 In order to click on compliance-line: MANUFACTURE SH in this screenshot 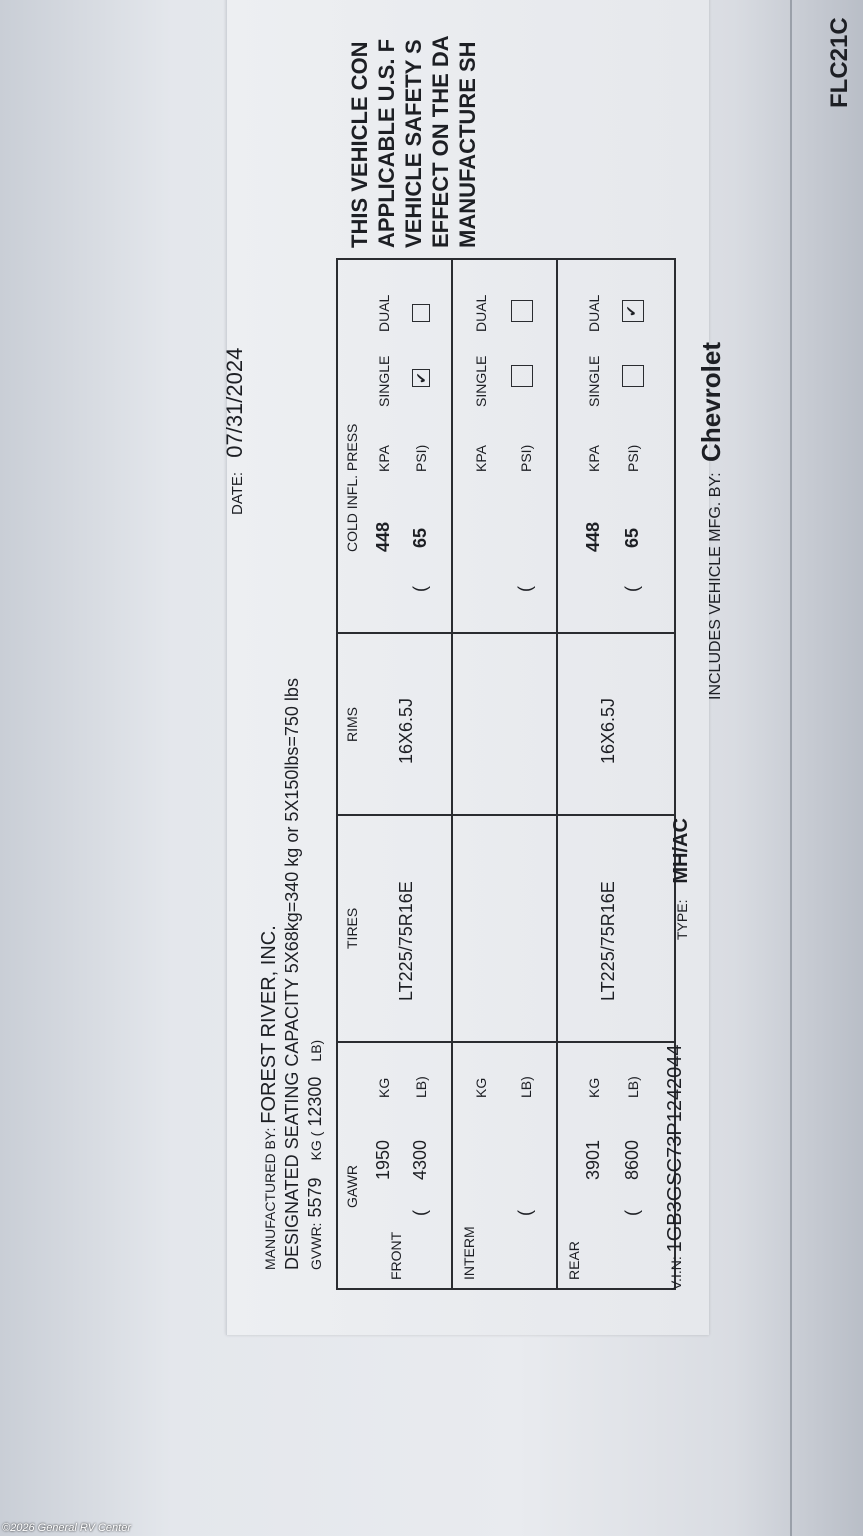, I will do `click(467, 144)`.